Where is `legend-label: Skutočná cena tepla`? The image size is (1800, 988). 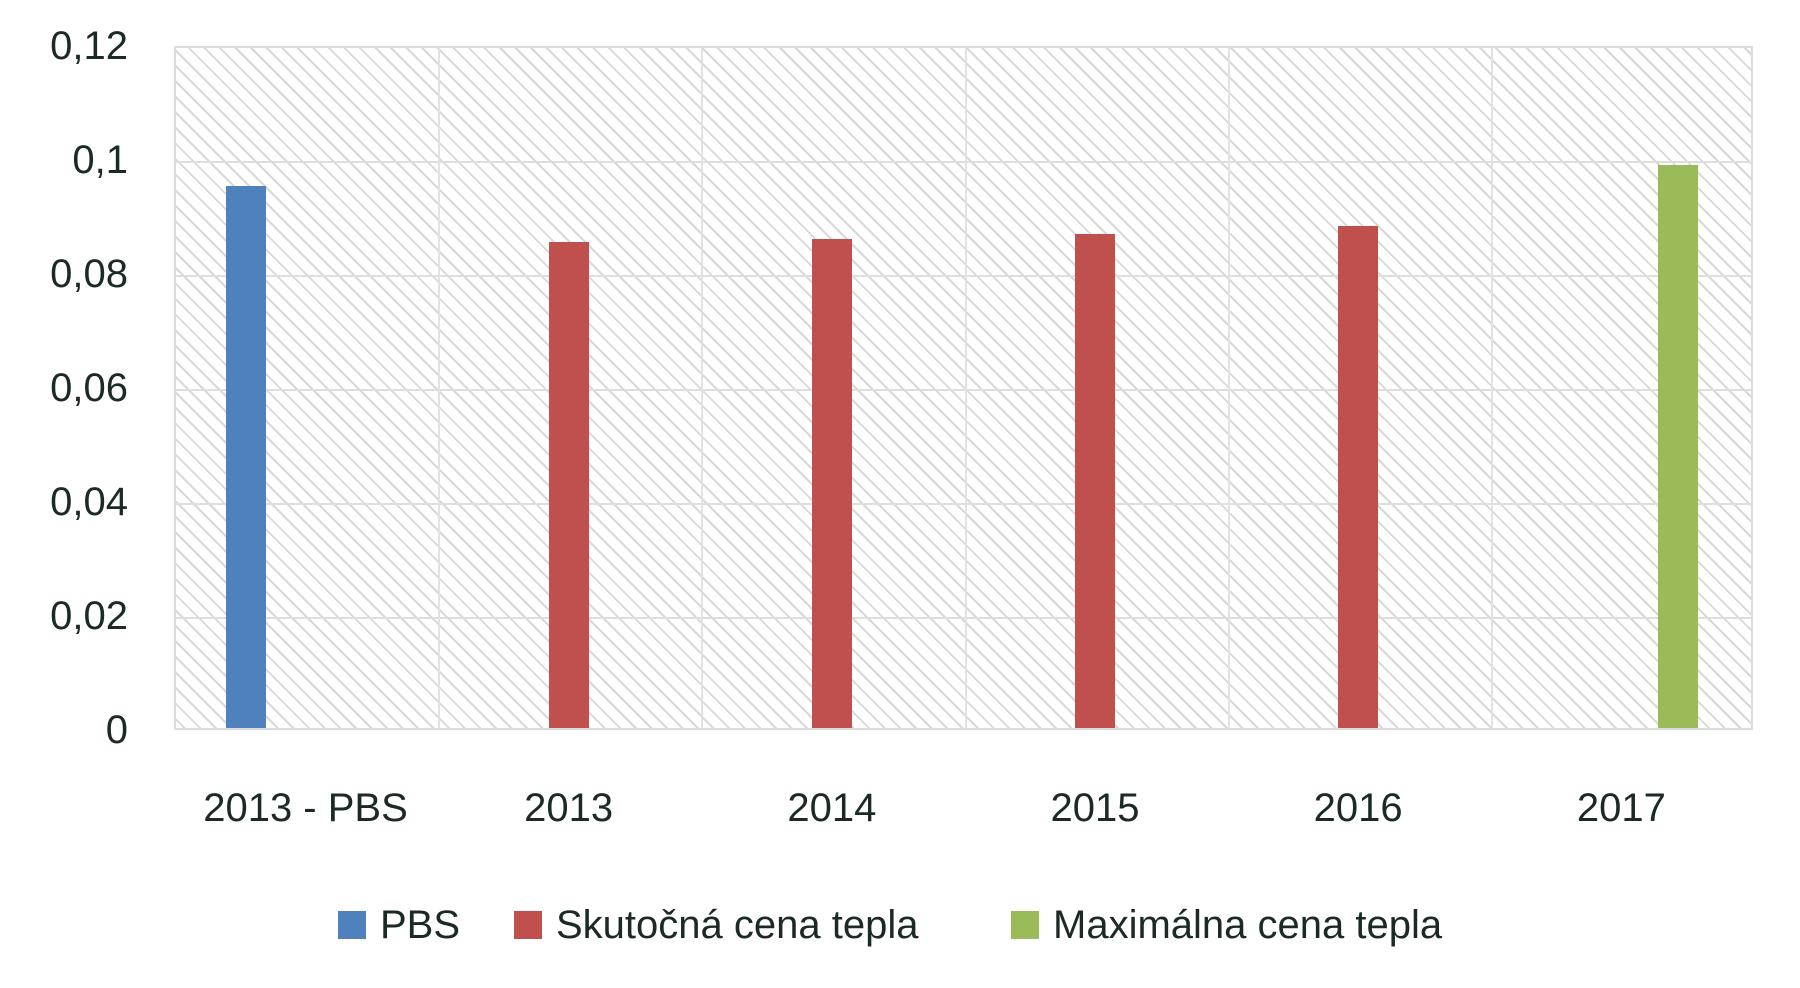
legend-label: Skutočná cena tepla is located at coordinates (737, 925).